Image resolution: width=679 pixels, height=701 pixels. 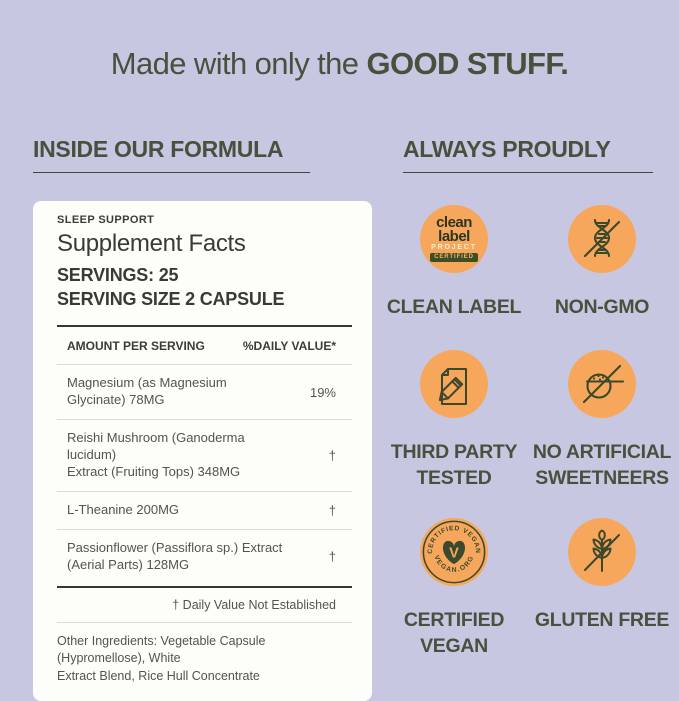 What do you see at coordinates (204, 326) in the screenshot?
I see `table-top-rule` at bounding box center [204, 326].